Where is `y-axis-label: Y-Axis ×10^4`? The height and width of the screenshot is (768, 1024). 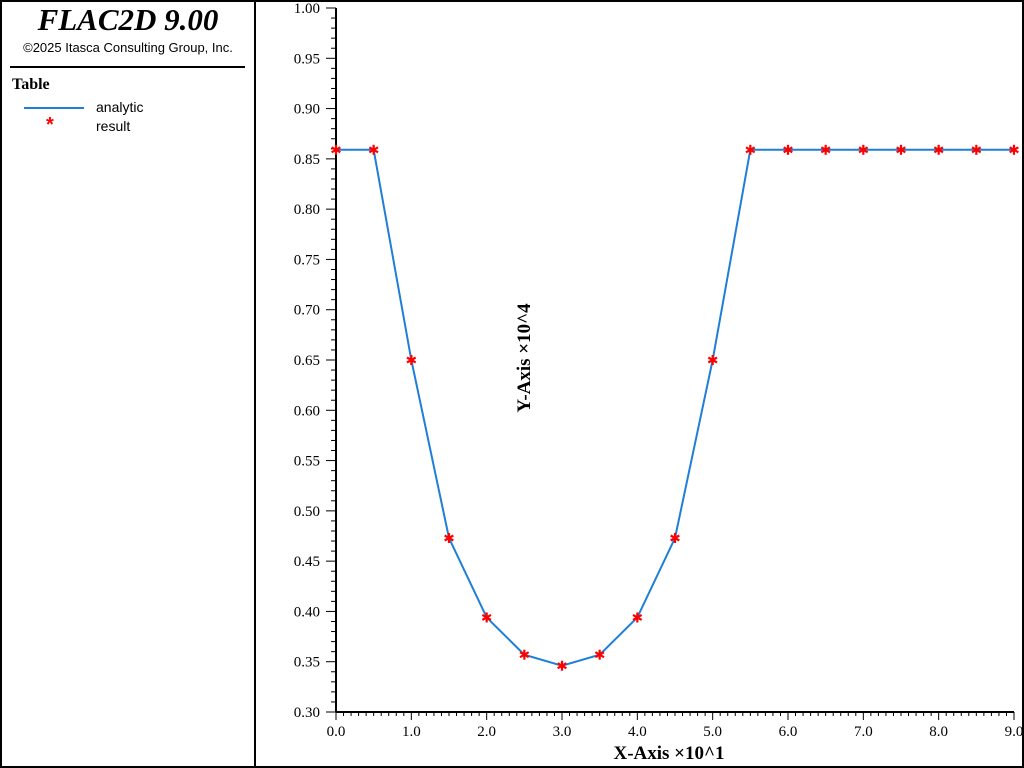 y-axis-label: Y-Axis ×10^4 is located at coordinates (524, 358).